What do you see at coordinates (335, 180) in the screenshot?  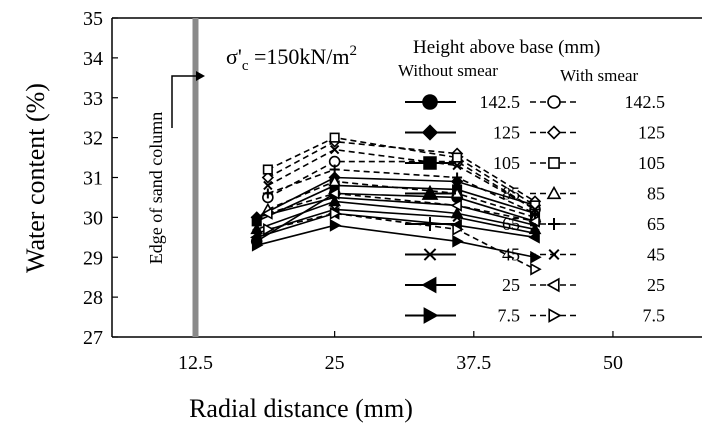 I see `marker-triangle` at bounding box center [335, 180].